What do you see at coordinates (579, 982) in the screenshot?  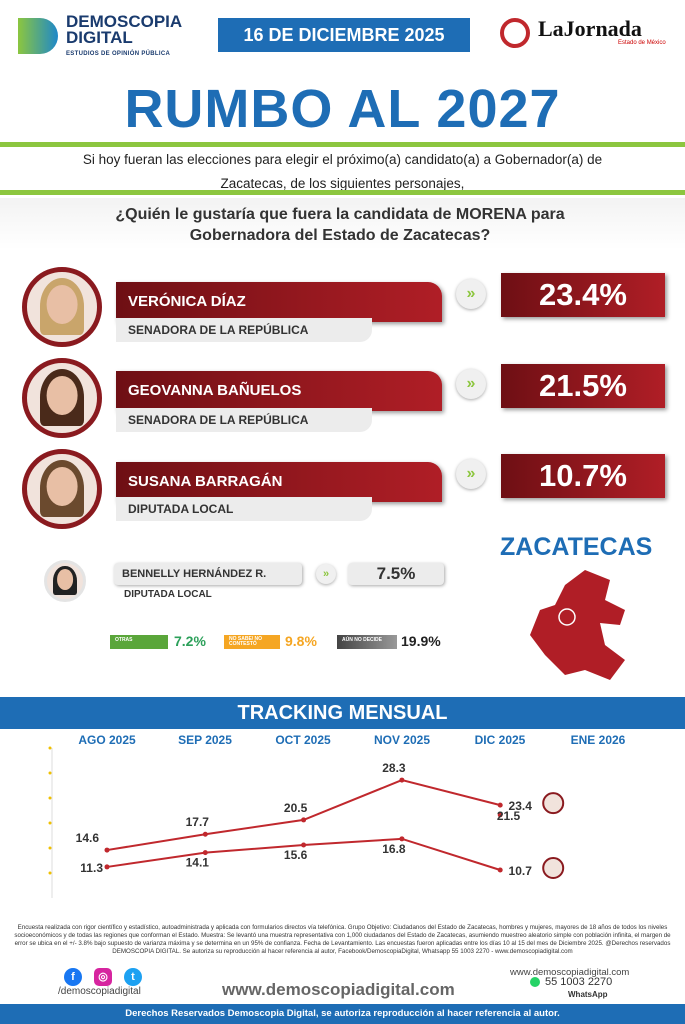 I see `phone-number: 55 1003 2270` at bounding box center [579, 982].